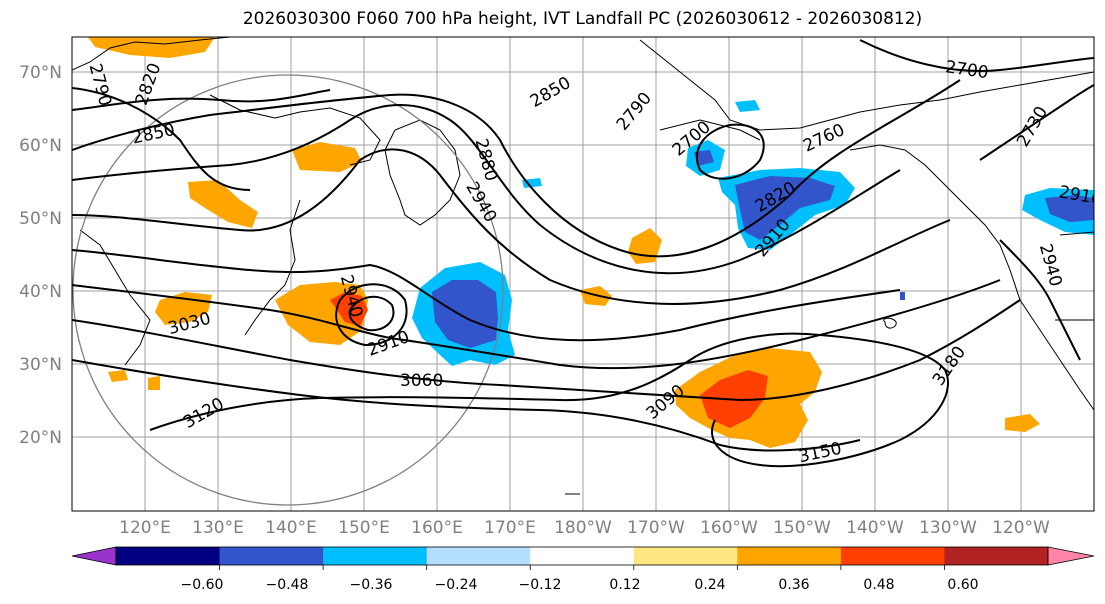  Describe the element at coordinates (624, 585) in the screenshot. I see `colorbar-label: 0.12` at that location.